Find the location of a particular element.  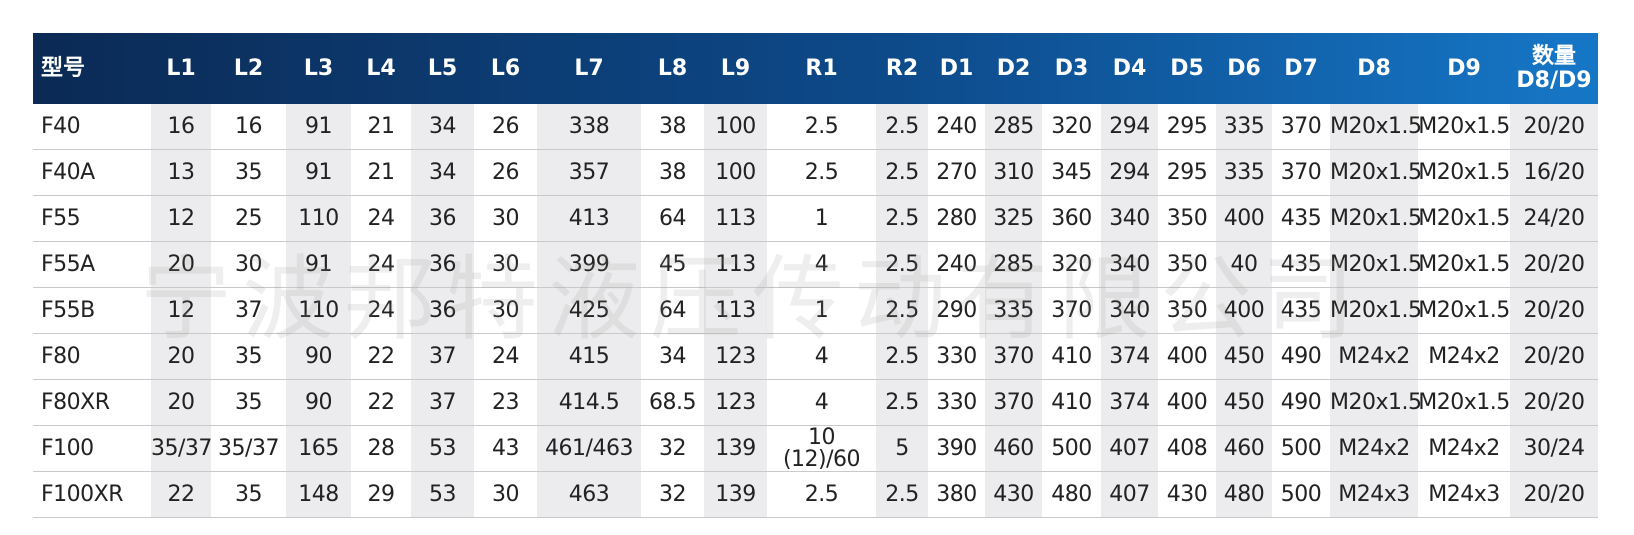

column-header: D5 is located at coordinates (1187, 68).